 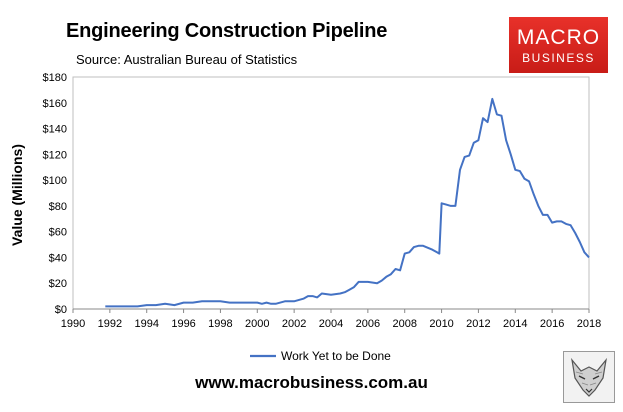 I want to click on legend: Work Yet to be Done, so click(x=320, y=356).